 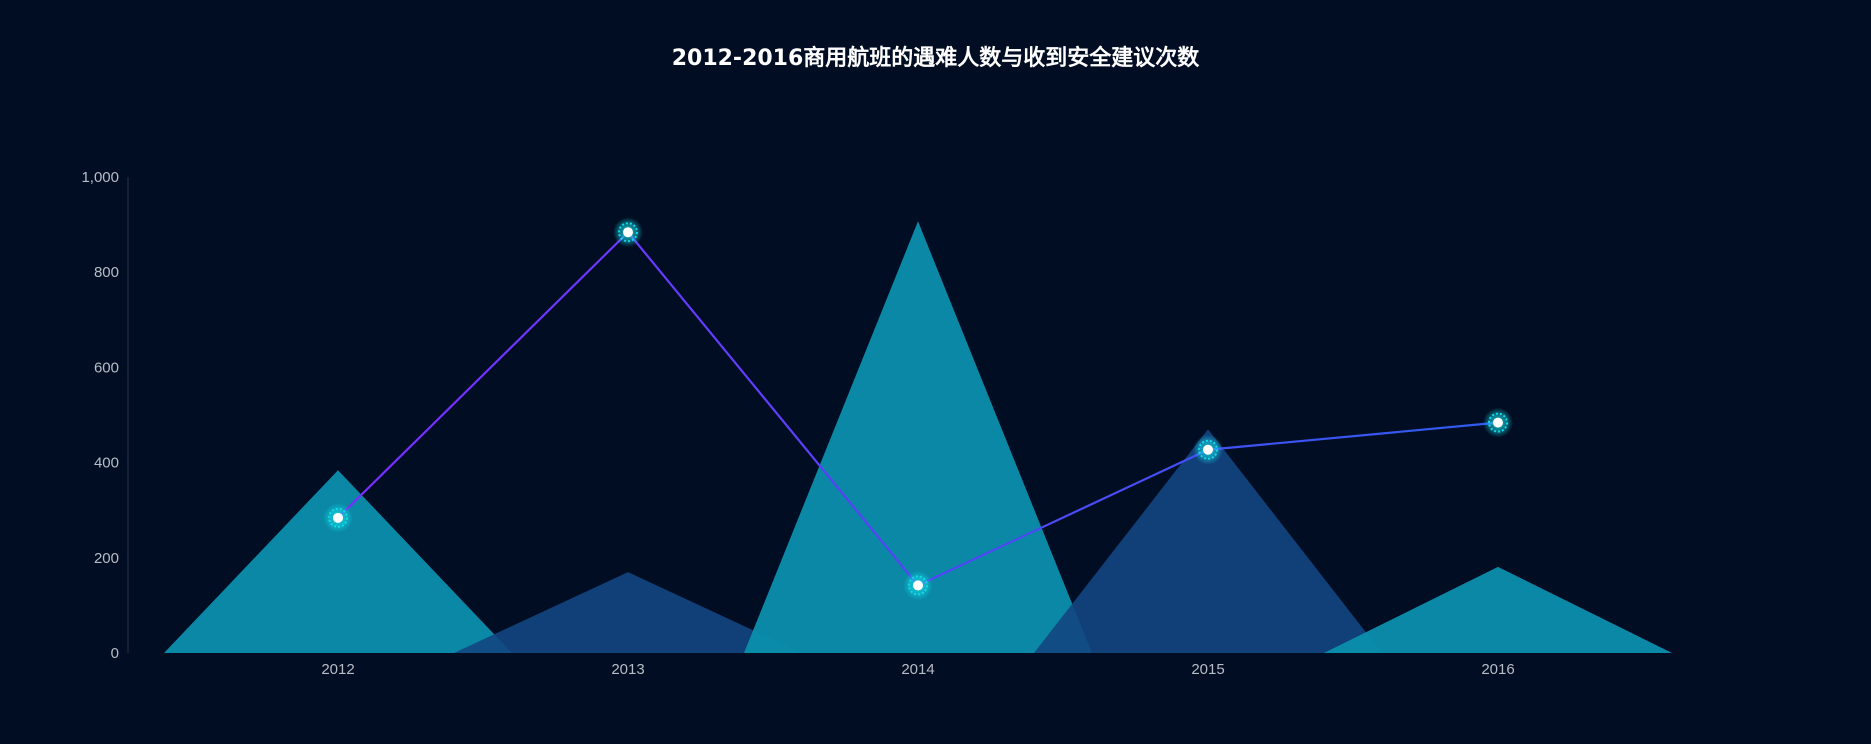 What do you see at coordinates (337, 669) in the screenshot?
I see `x-tick-label: 2012` at bounding box center [337, 669].